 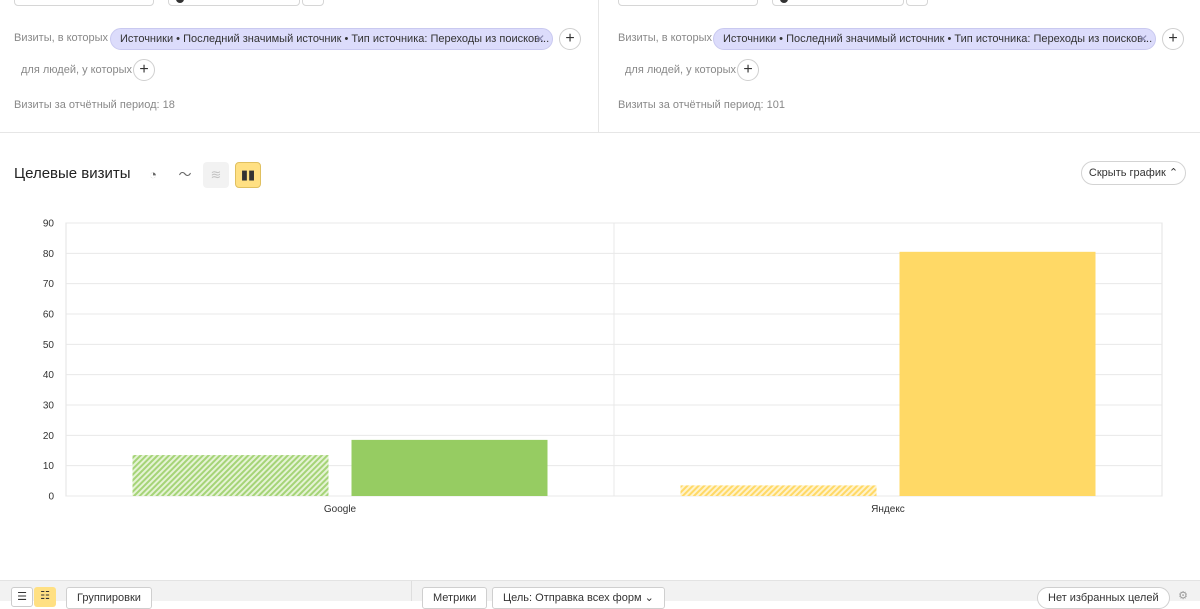 What do you see at coordinates (49, 406) in the screenshot?
I see `y-tick-label: 30` at bounding box center [49, 406].